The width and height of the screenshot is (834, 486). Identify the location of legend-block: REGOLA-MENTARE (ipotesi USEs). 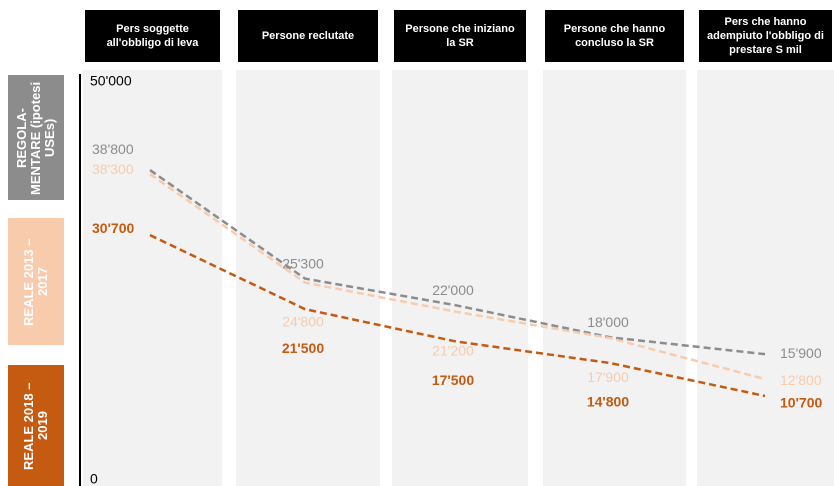
(36, 137).